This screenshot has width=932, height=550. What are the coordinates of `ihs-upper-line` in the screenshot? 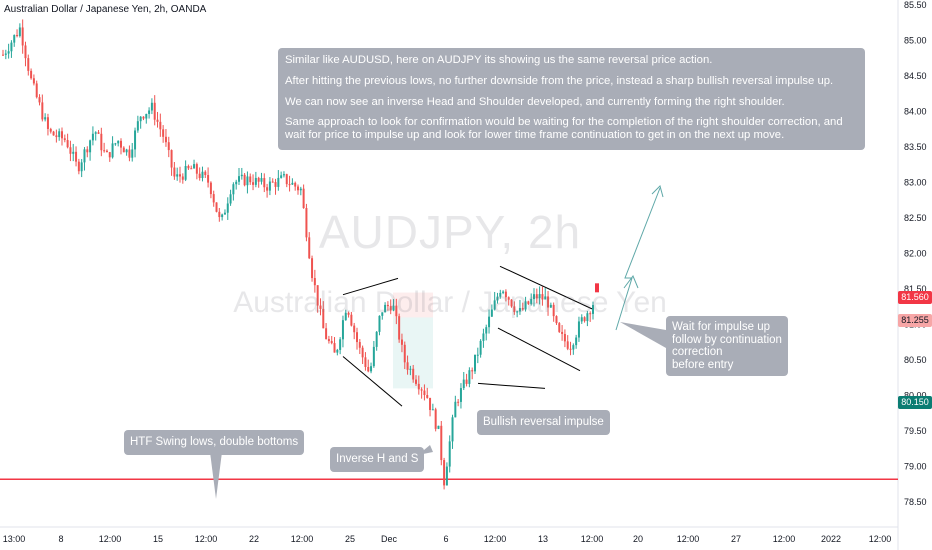 It's located at (370, 286).